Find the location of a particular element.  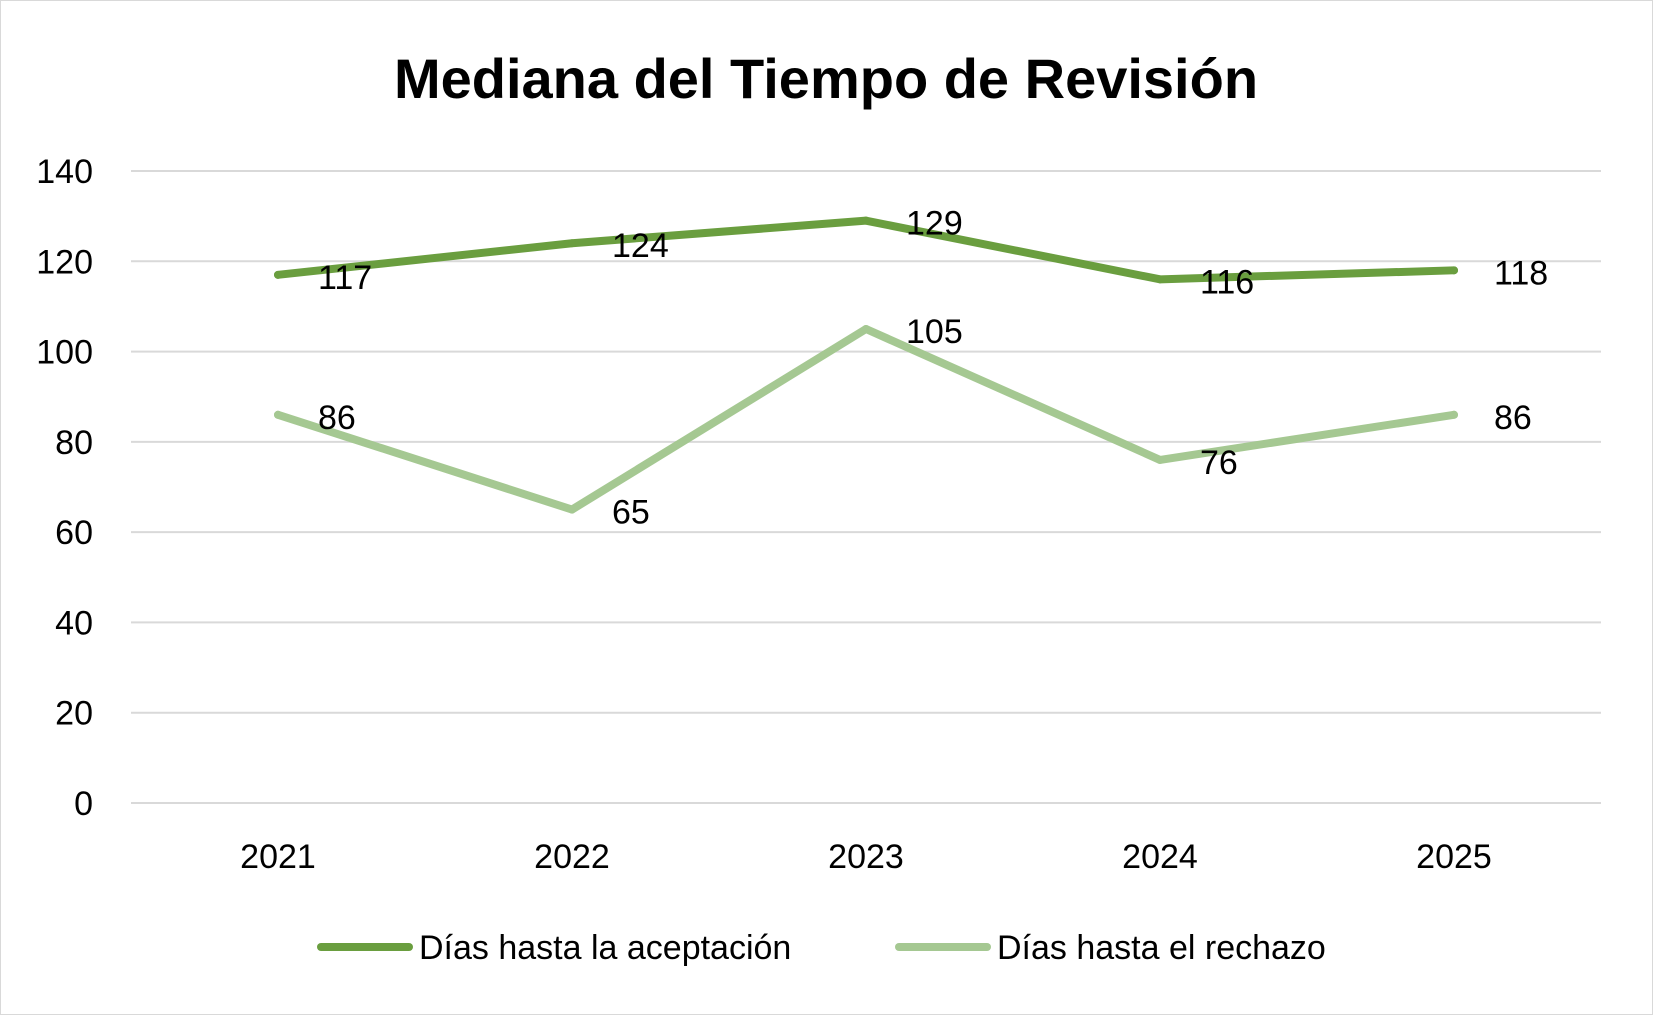

data-label: 116 is located at coordinates (1227, 282).